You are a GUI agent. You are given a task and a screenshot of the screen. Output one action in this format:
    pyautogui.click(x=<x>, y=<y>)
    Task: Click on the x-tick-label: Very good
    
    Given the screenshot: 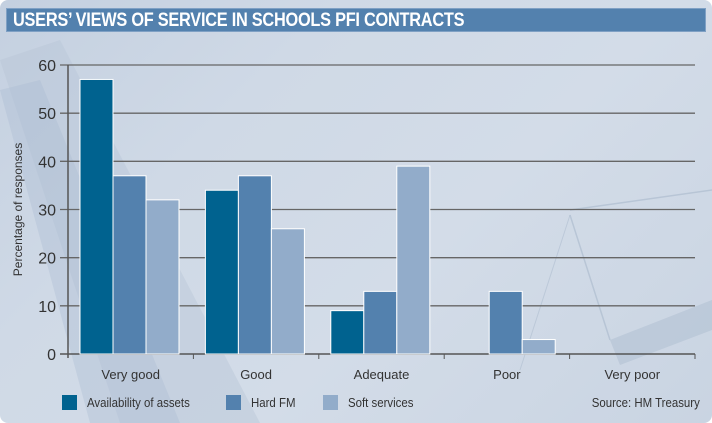 What is the action you would take?
    pyautogui.click(x=130, y=374)
    